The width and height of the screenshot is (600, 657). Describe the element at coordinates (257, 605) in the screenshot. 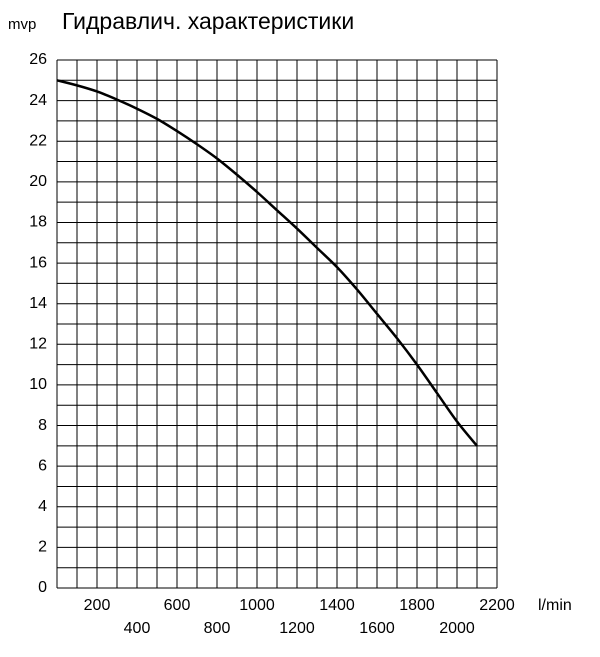

I see `x-tick-label: 1000` at that location.